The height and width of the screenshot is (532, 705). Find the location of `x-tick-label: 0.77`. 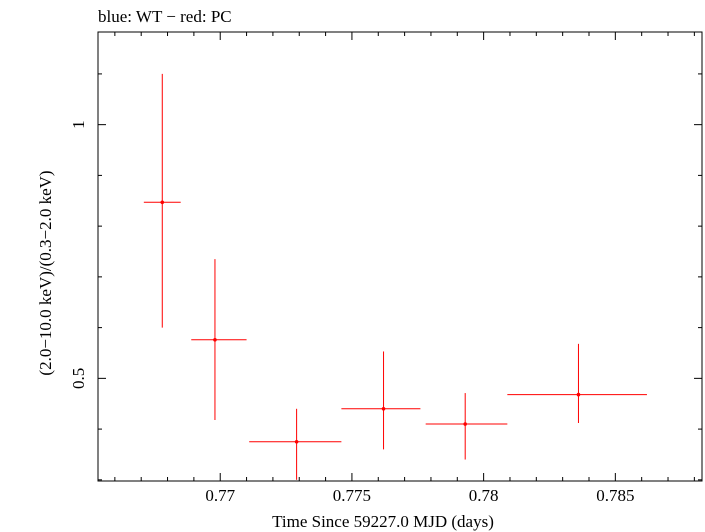

x-tick-label: 0.77 is located at coordinates (220, 495).